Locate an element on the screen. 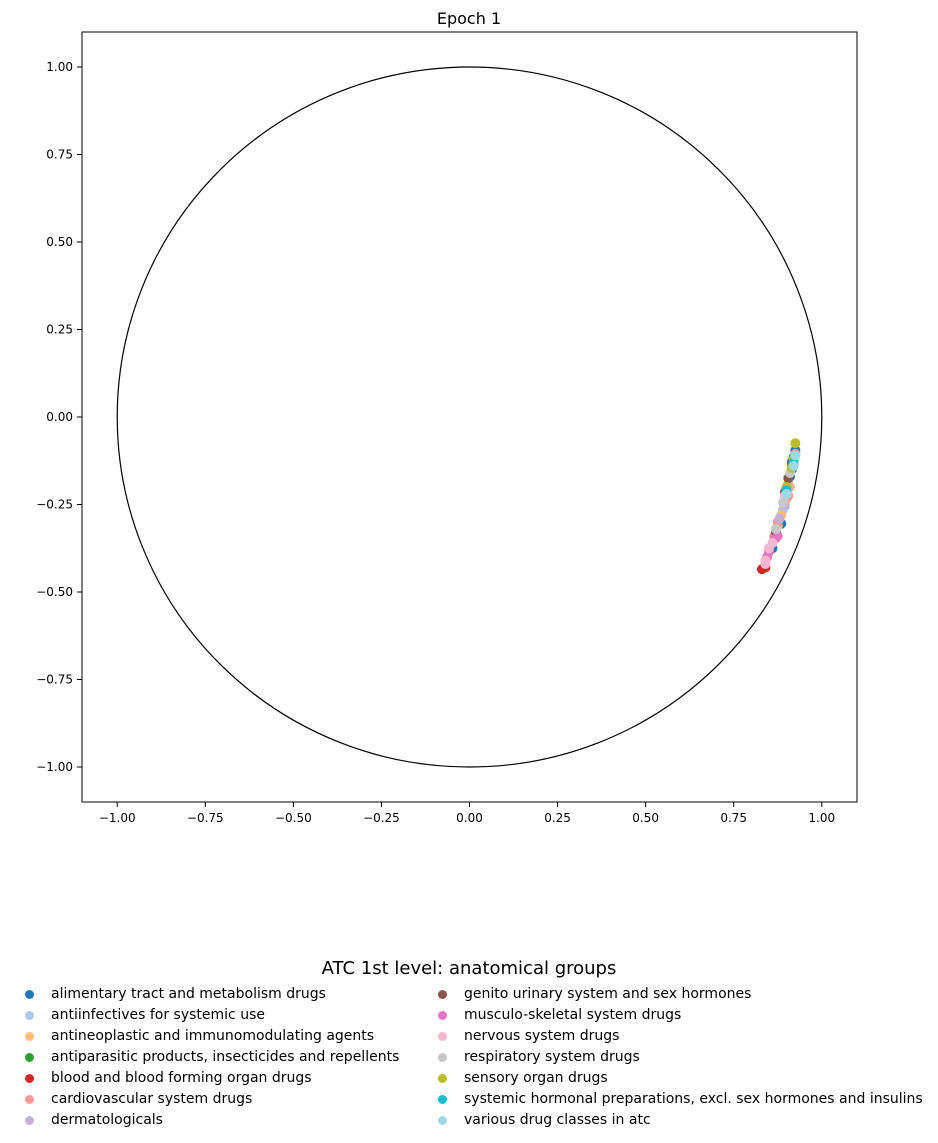 The height and width of the screenshot is (1143, 938). legend-label: antiinfectives for systemic use is located at coordinates (158, 1015).